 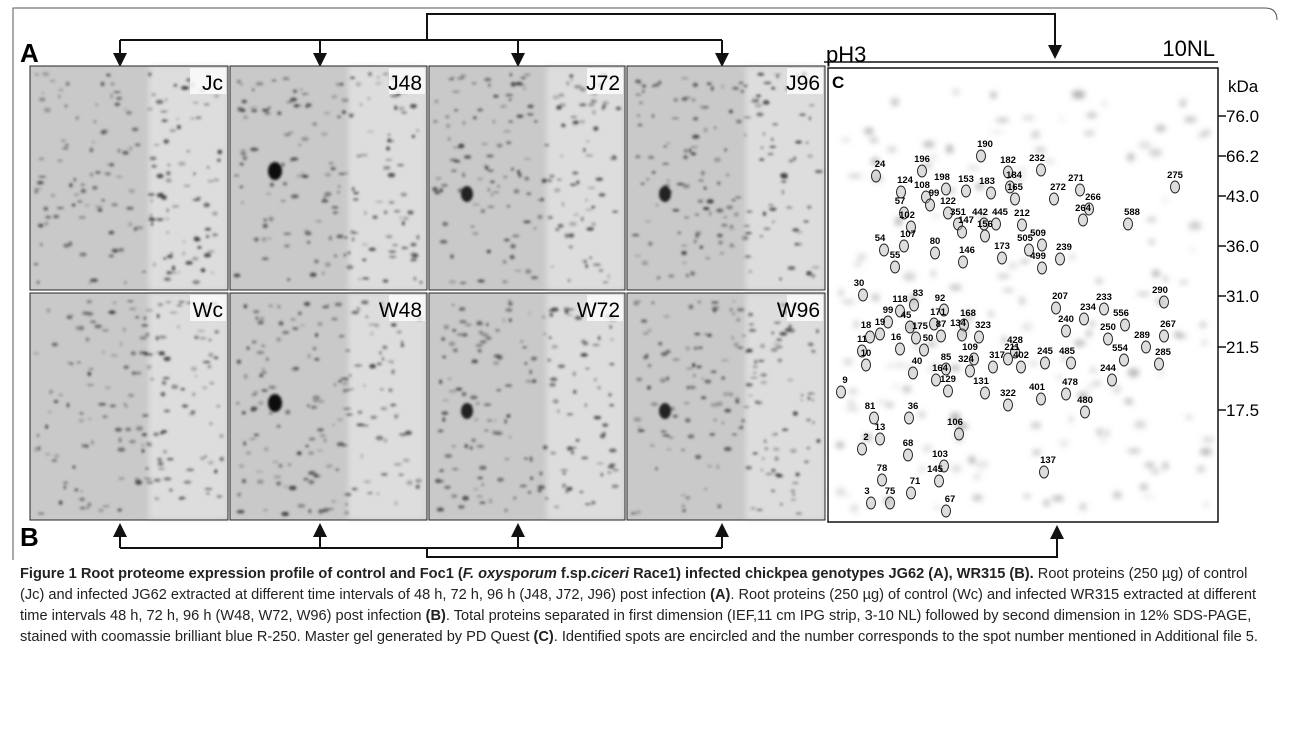 What do you see at coordinates (726, 178) in the screenshot?
I see `gel-border` at bounding box center [726, 178].